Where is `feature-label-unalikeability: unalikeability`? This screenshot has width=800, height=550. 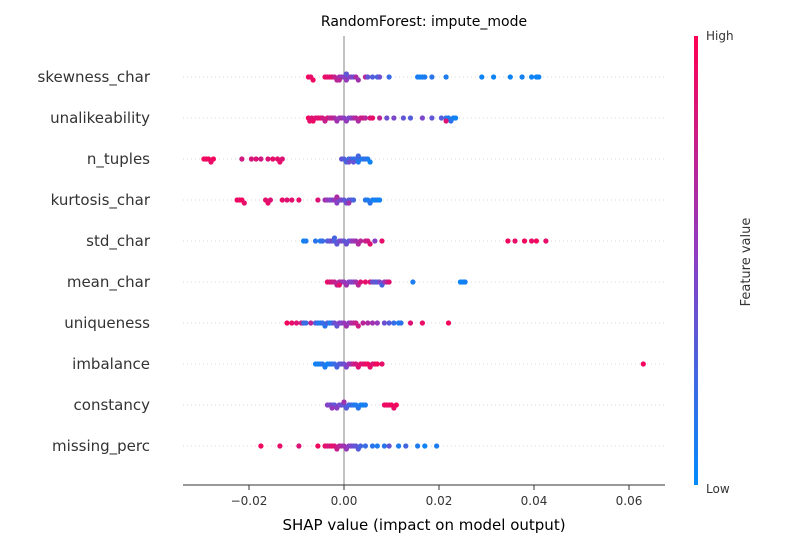 feature-label-unalikeability: unalikeability is located at coordinates (100, 118).